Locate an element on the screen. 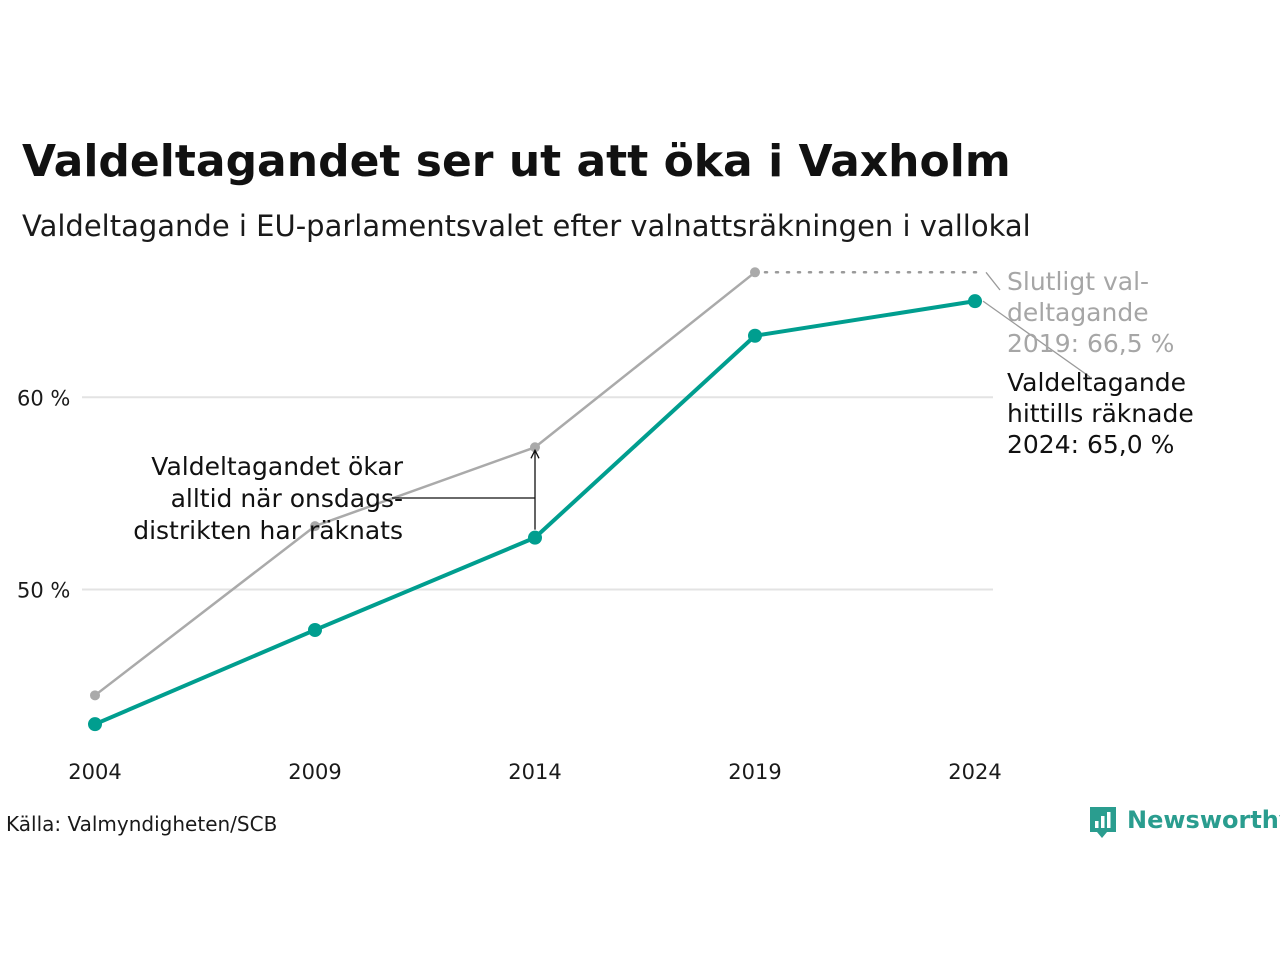 This screenshot has width=1280, height=960. x-tick-label: 2014 is located at coordinates (534, 772).